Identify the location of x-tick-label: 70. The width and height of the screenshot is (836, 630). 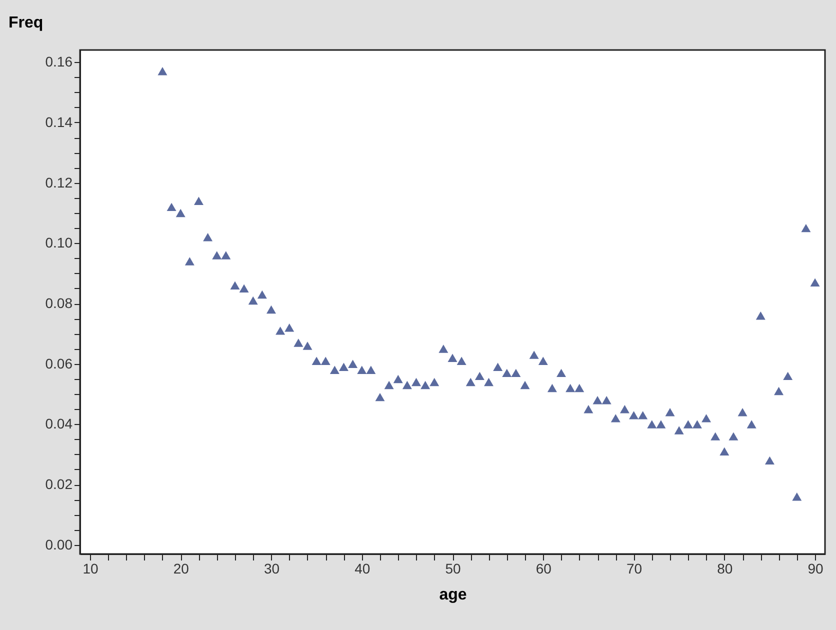
(634, 568).